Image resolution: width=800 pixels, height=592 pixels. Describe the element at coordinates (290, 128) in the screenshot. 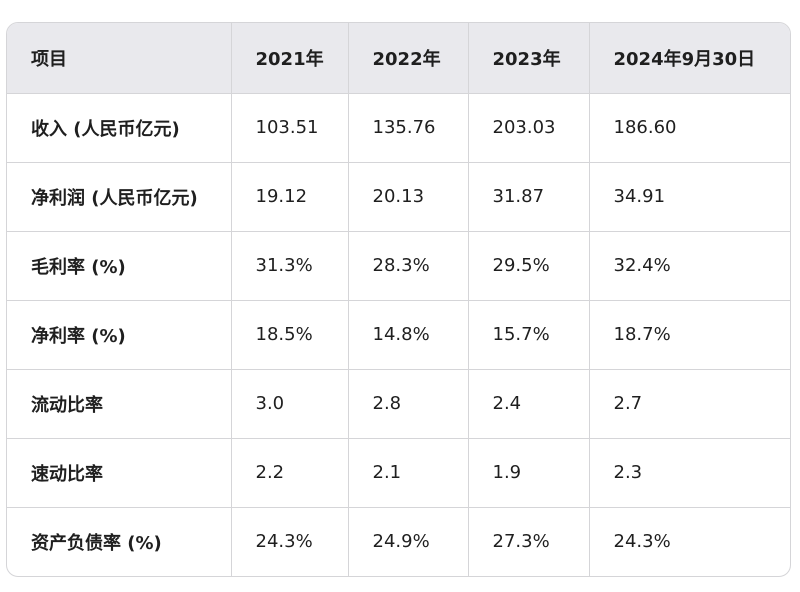

I see `table-cell: 103.51` at that location.